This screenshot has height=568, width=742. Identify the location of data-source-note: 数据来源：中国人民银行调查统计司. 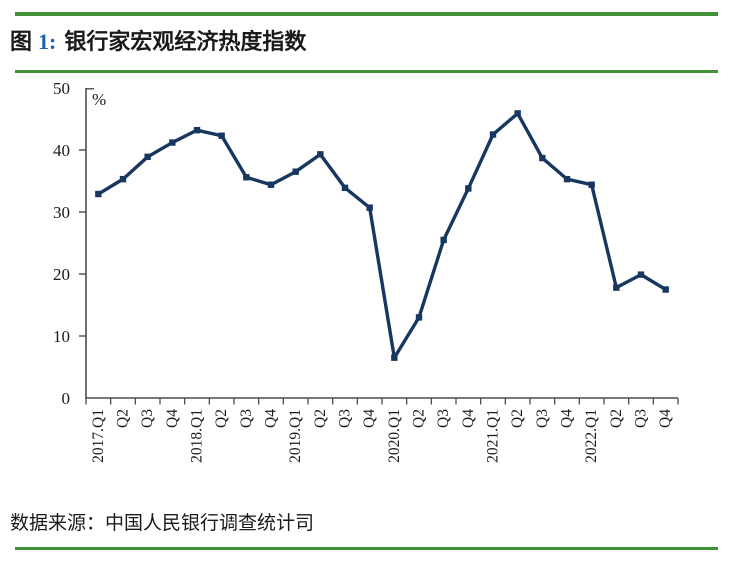
(162, 523).